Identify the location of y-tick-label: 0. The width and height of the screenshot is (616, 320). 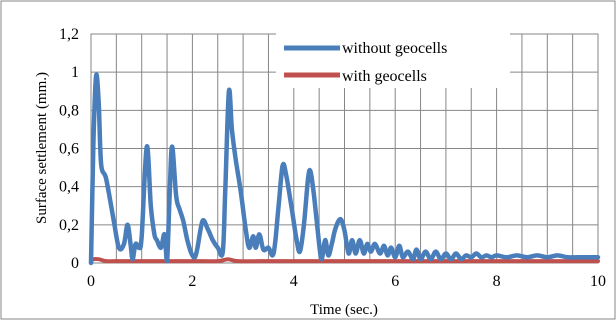
(75, 263).